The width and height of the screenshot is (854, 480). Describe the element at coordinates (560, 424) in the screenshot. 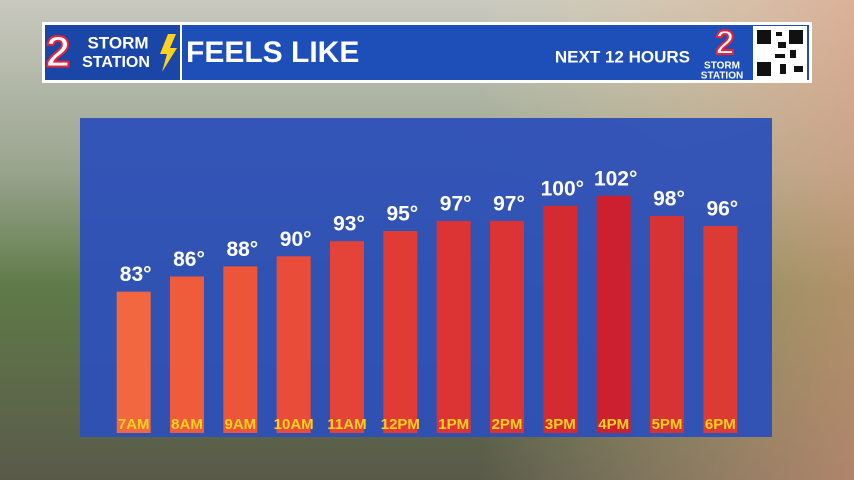

I see `x-tick-label: 3PM` at that location.